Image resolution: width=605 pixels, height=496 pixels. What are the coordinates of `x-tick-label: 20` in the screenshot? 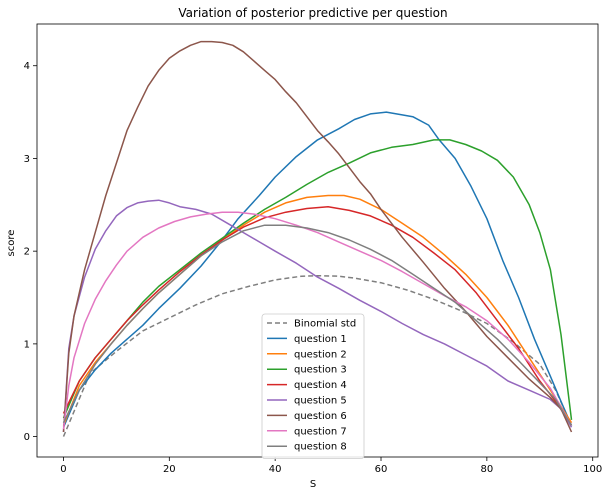 It's located at (169, 469).